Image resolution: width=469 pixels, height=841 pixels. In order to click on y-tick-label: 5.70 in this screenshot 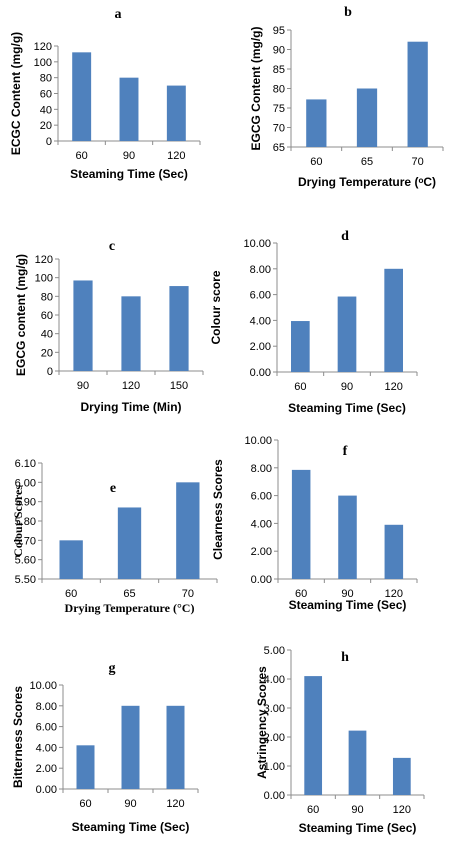, I will do `click(25, 541)`.